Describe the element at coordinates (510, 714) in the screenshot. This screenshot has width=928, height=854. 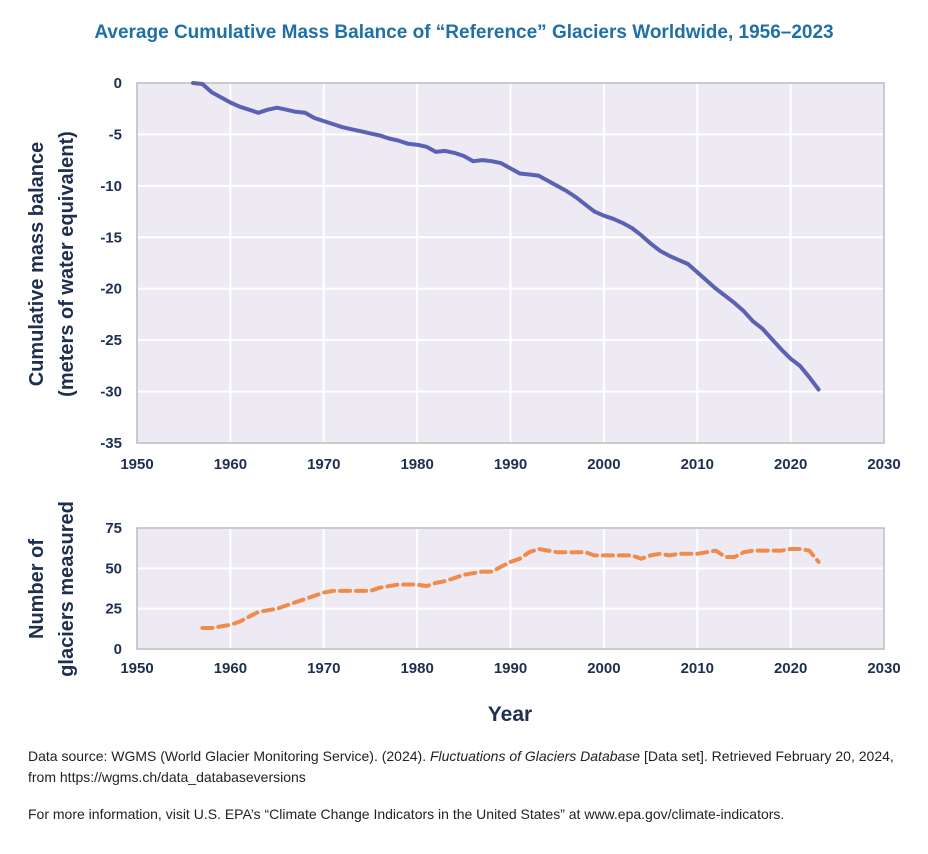
I see `x-axis-label: Year` at that location.